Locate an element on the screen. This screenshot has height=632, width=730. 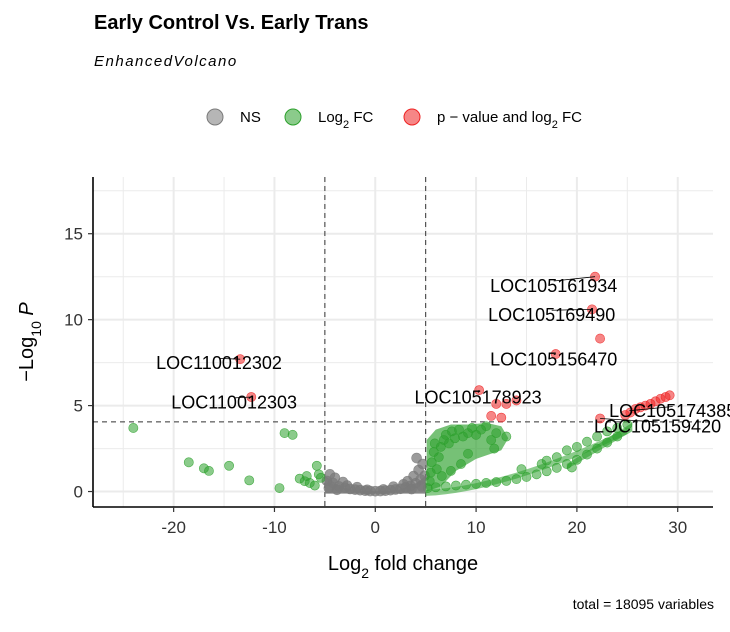
y-tick-label: 0 is located at coordinates (78, 492).